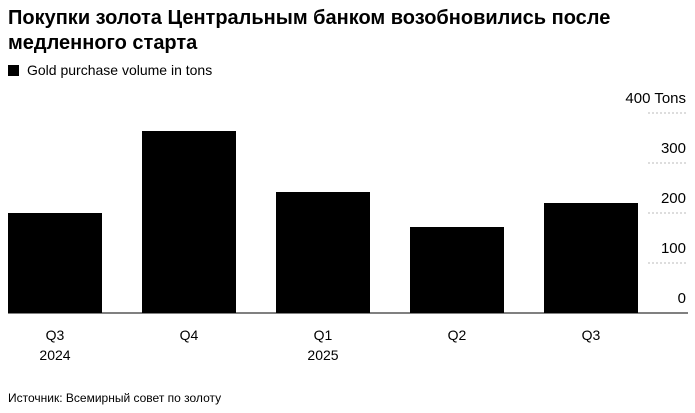 The image size is (695, 413). Describe the element at coordinates (54, 355) in the screenshot. I see `x-tick-label: 2024` at that location.